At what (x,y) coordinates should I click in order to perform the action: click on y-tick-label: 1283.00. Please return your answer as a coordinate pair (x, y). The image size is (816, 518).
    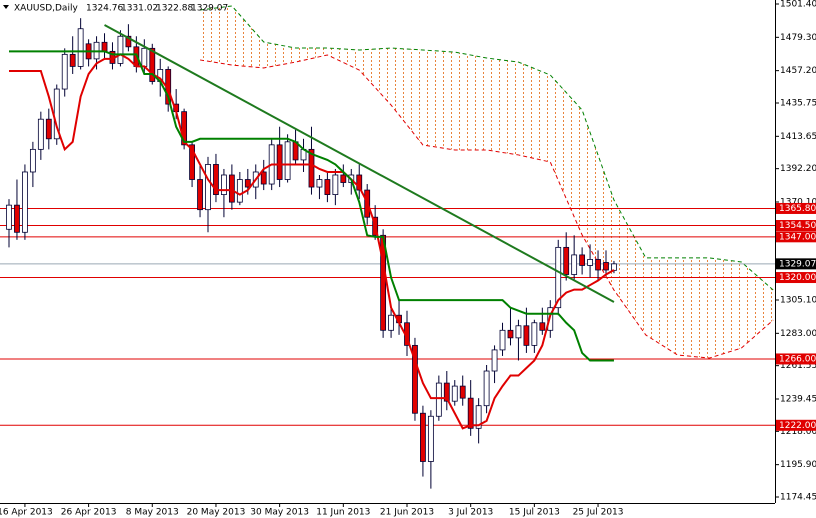
    Looking at the image, I should click on (798, 334).